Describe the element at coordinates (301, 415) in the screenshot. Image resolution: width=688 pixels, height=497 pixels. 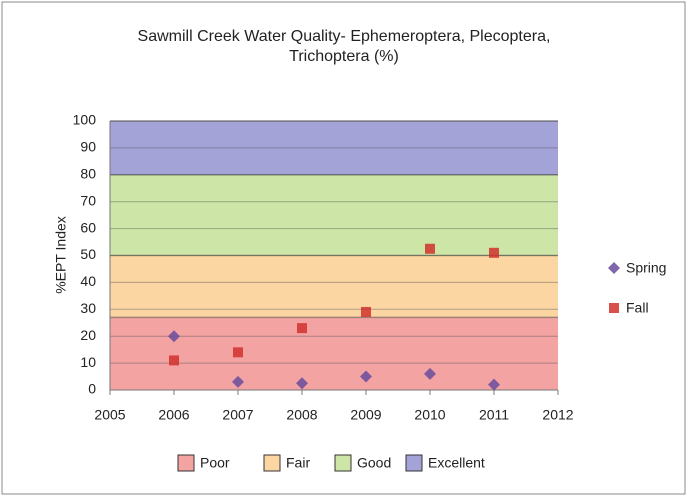
I see `x-tick-label: 2008` at that location.